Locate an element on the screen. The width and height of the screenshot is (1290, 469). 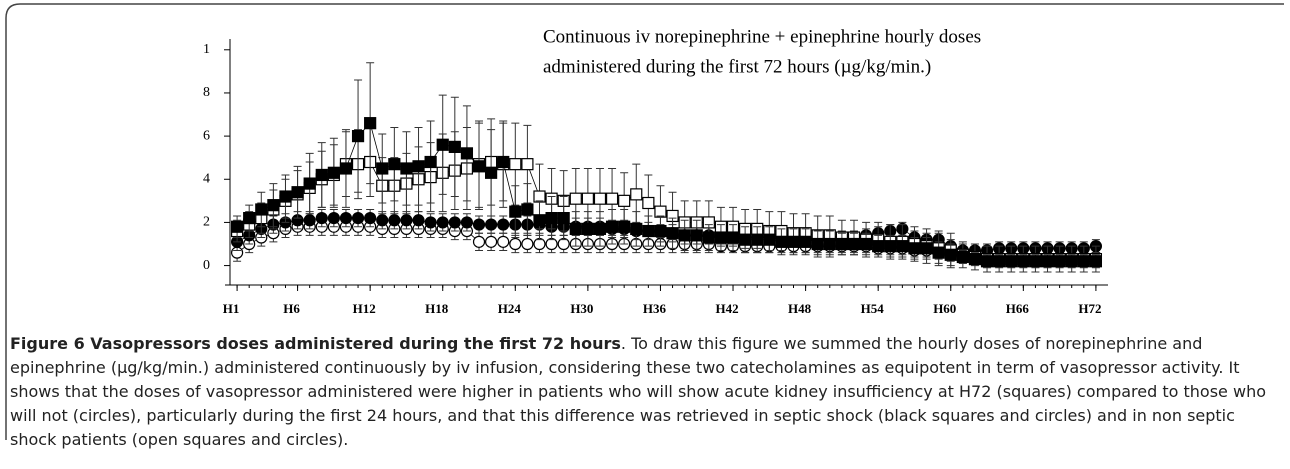
x-tick-label: H24 is located at coordinates (510, 308).